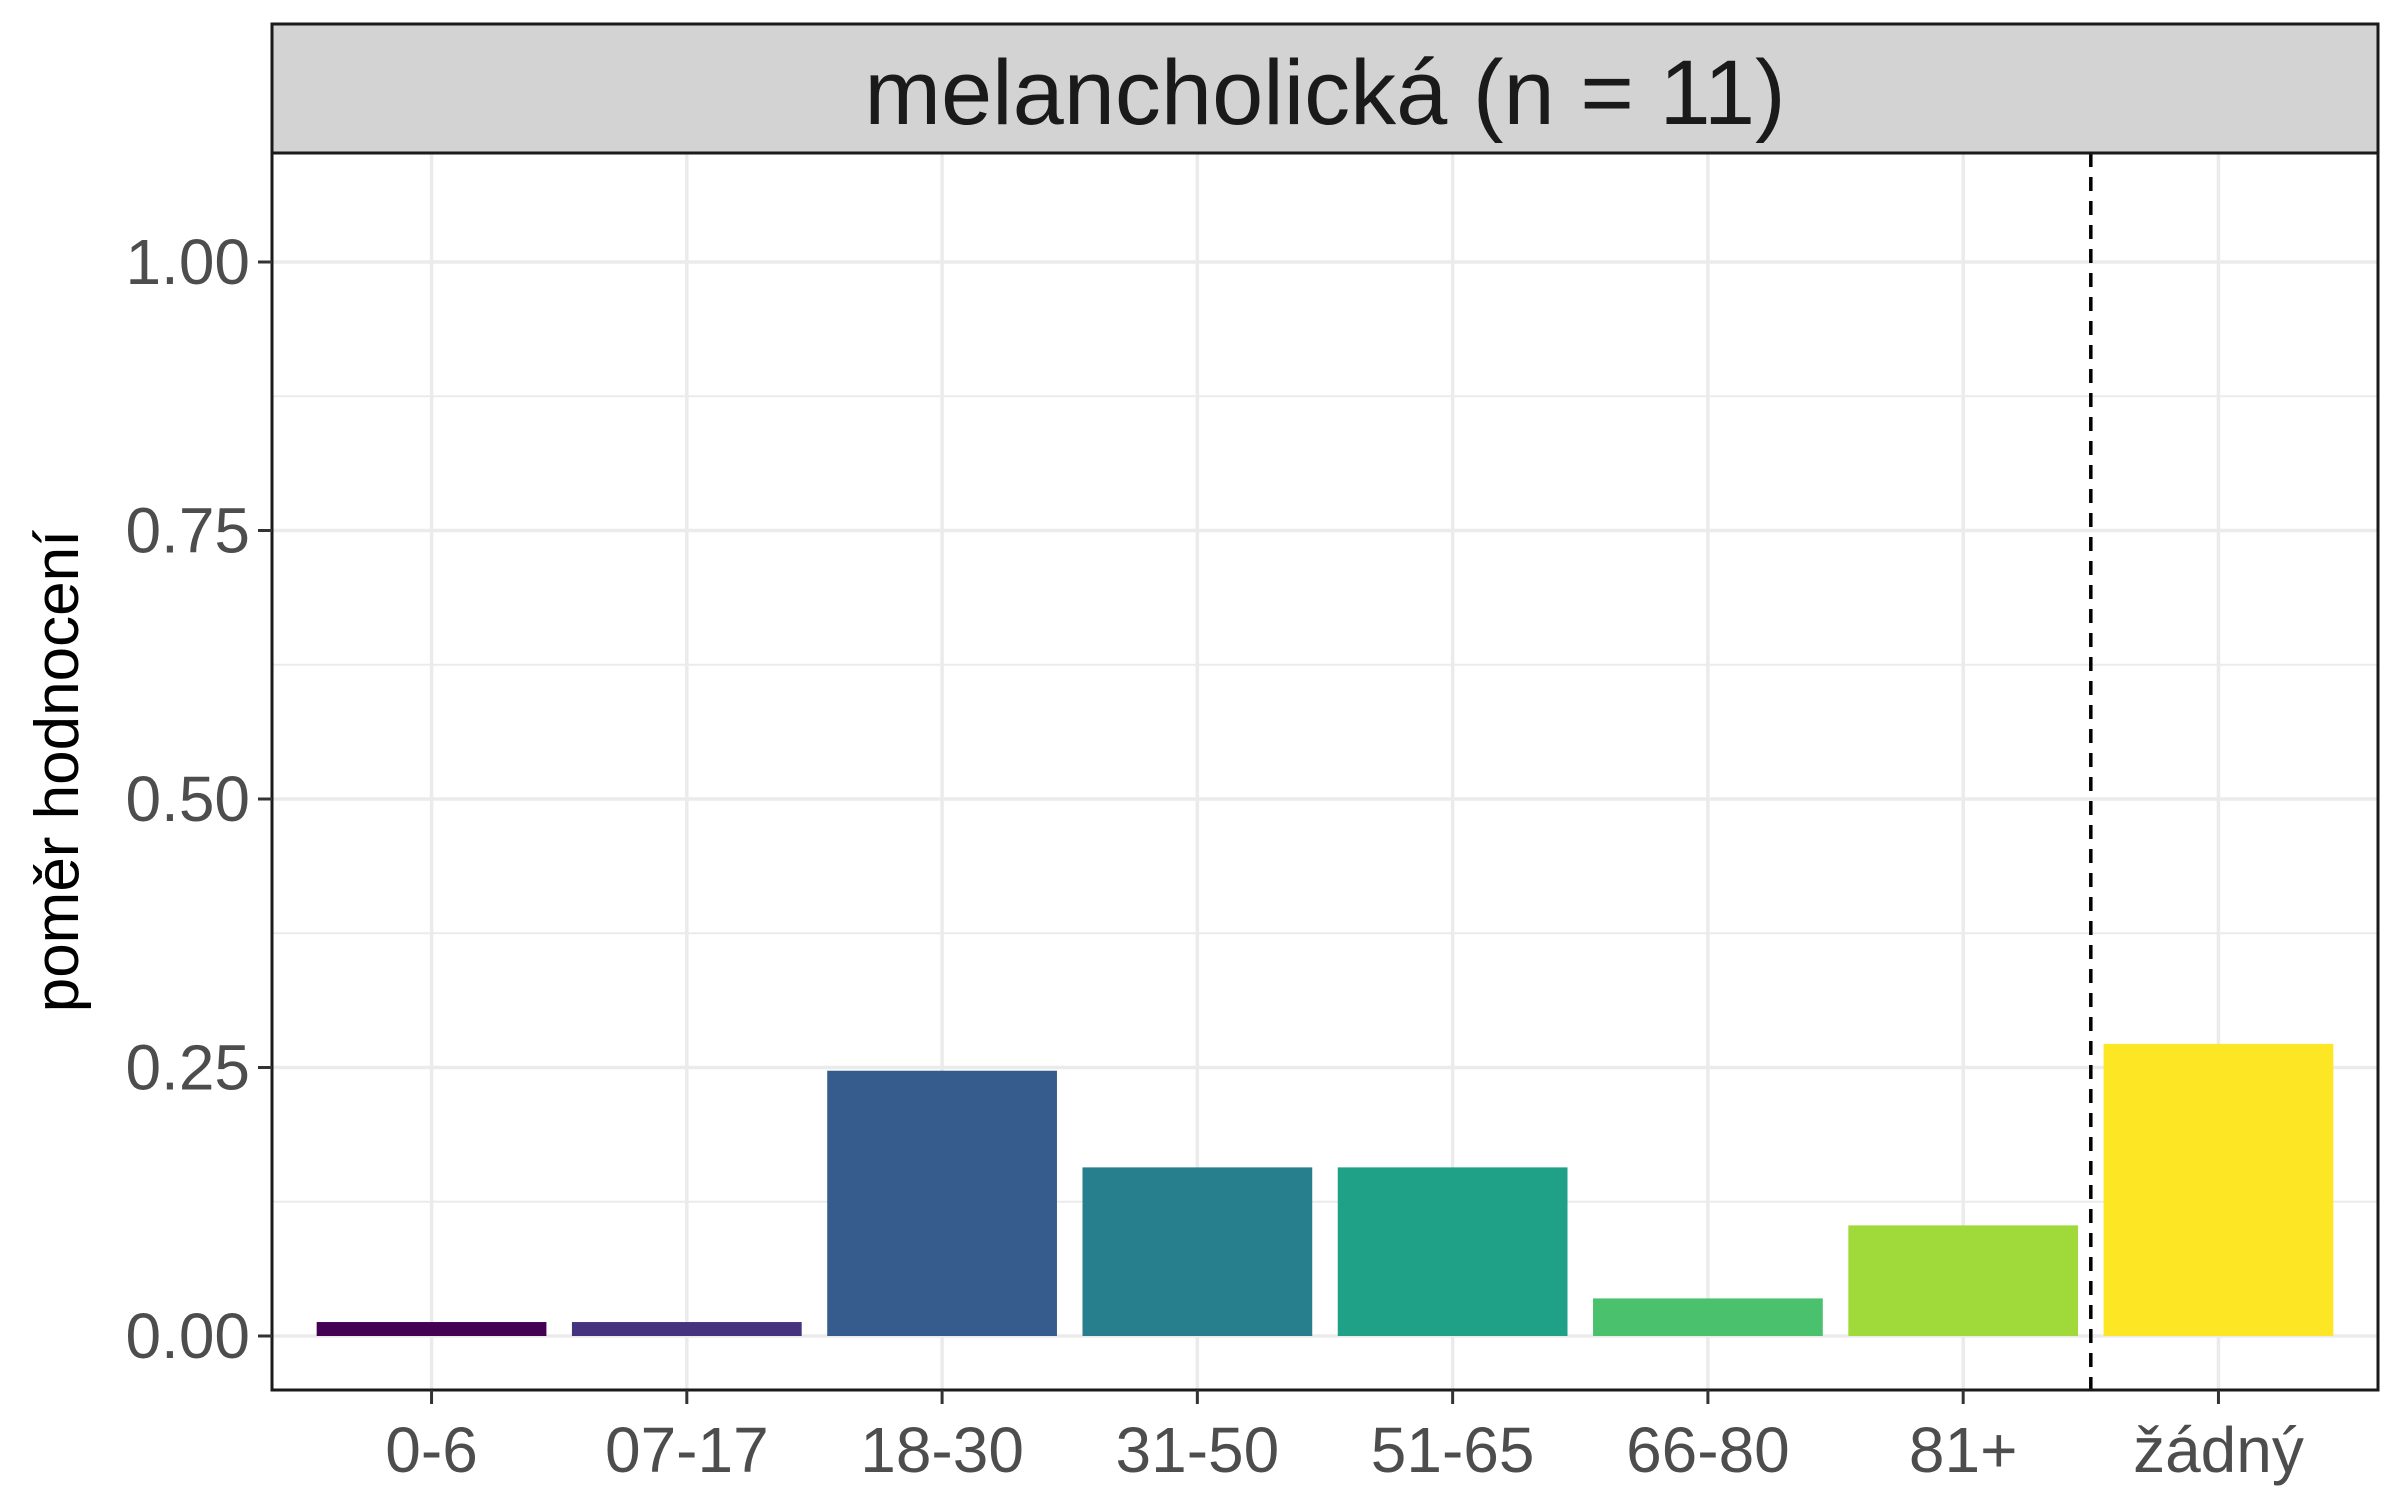  Describe the element at coordinates (1963, 1450) in the screenshot. I see `x-tick-label: 81+` at that location.